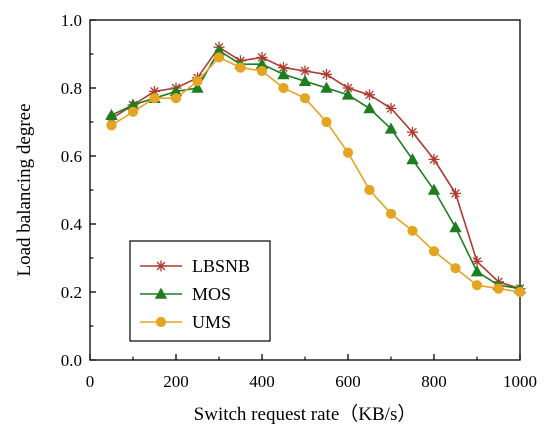  Describe the element at coordinates (161, 322) in the screenshot. I see `legend-marker-circle` at that location.